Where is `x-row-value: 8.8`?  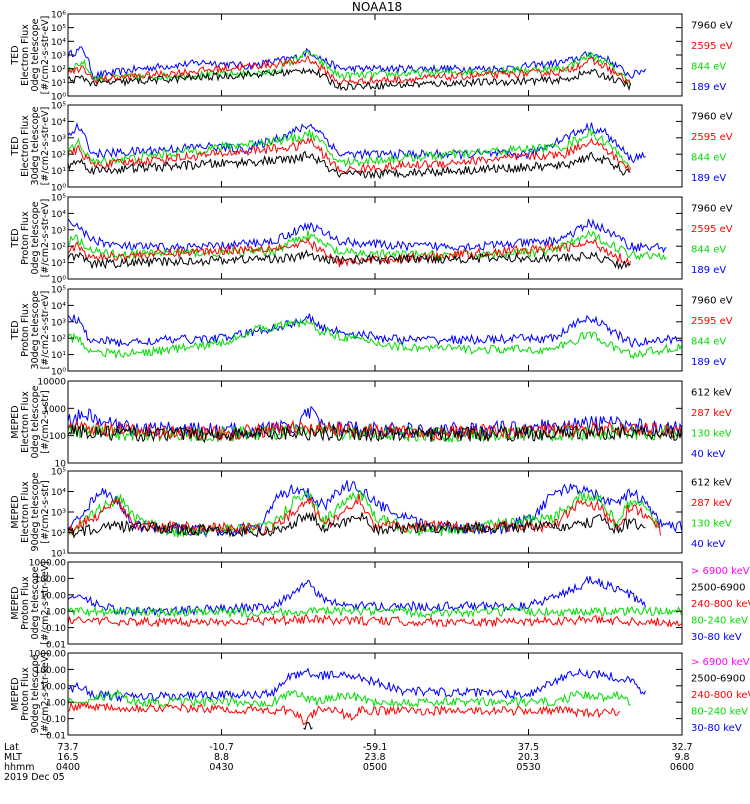
x-row-value: 8.8 is located at coordinates (221, 757).